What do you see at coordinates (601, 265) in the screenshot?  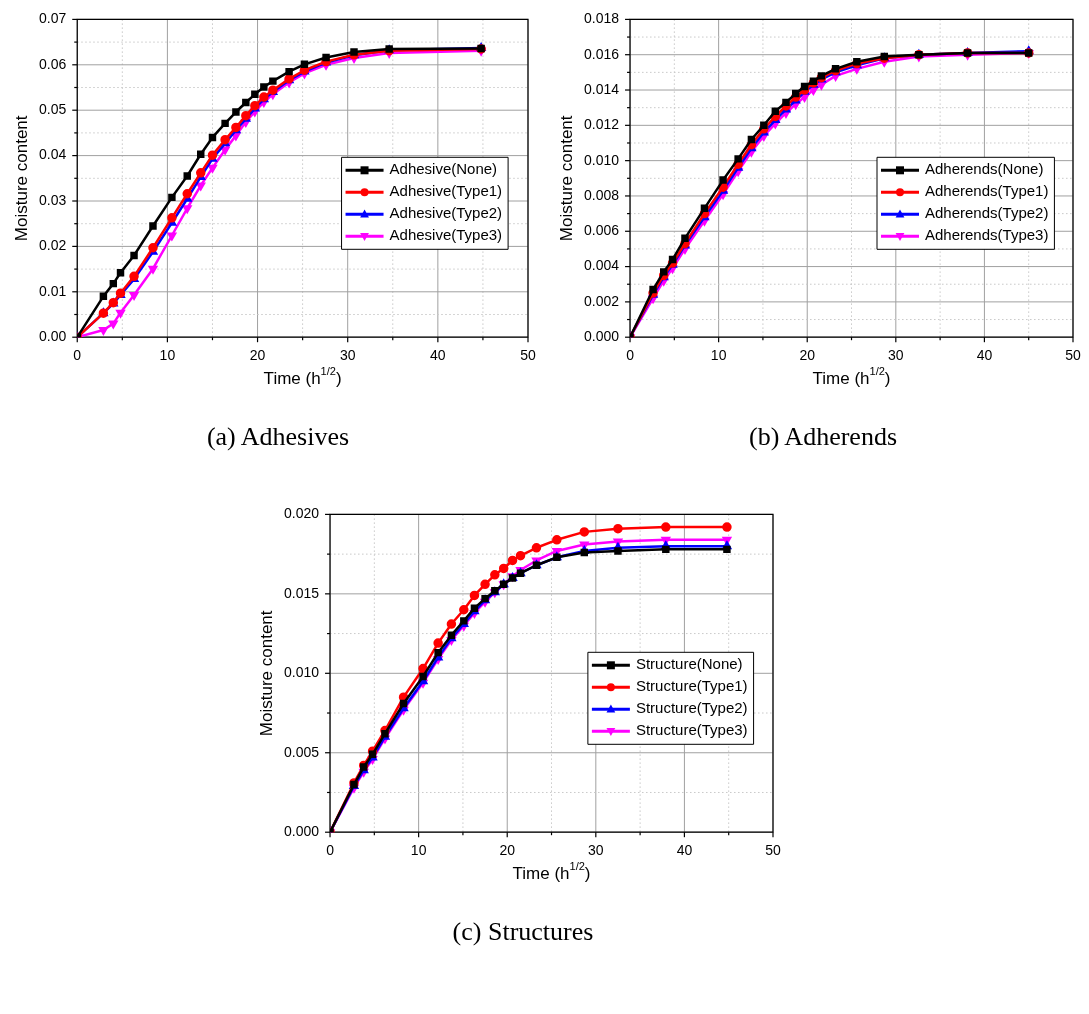 I see `y-tick-label: 0.004` at bounding box center [601, 265].